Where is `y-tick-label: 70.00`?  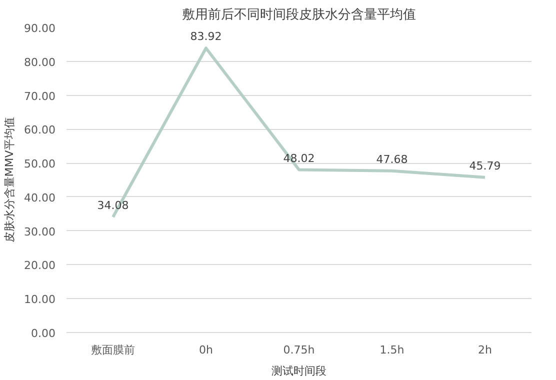 y-tick-label: 70.00 is located at coordinates (40, 96).